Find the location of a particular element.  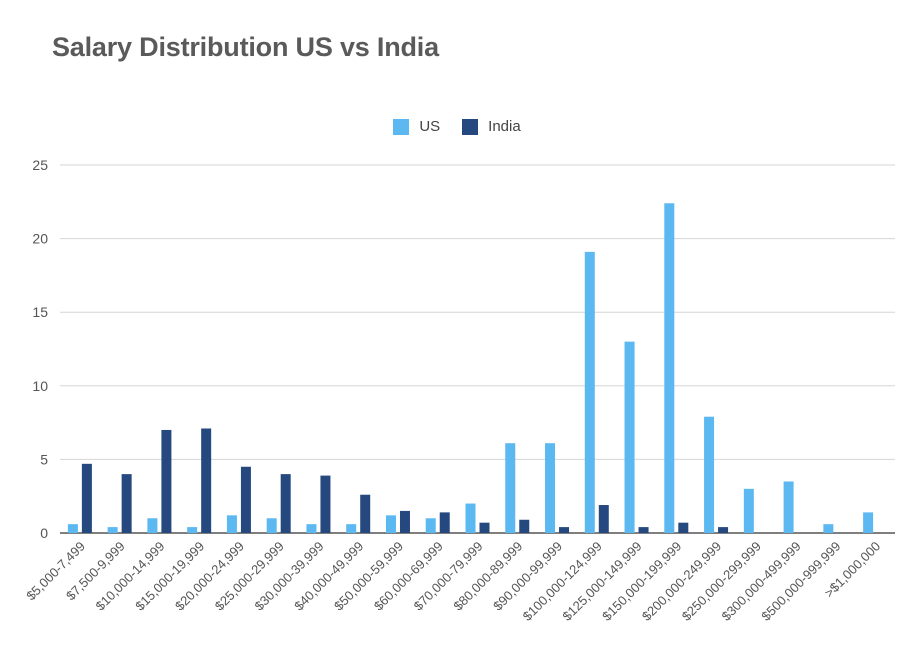

x-tick-label: $20,000-24,999 is located at coordinates (209, 576).